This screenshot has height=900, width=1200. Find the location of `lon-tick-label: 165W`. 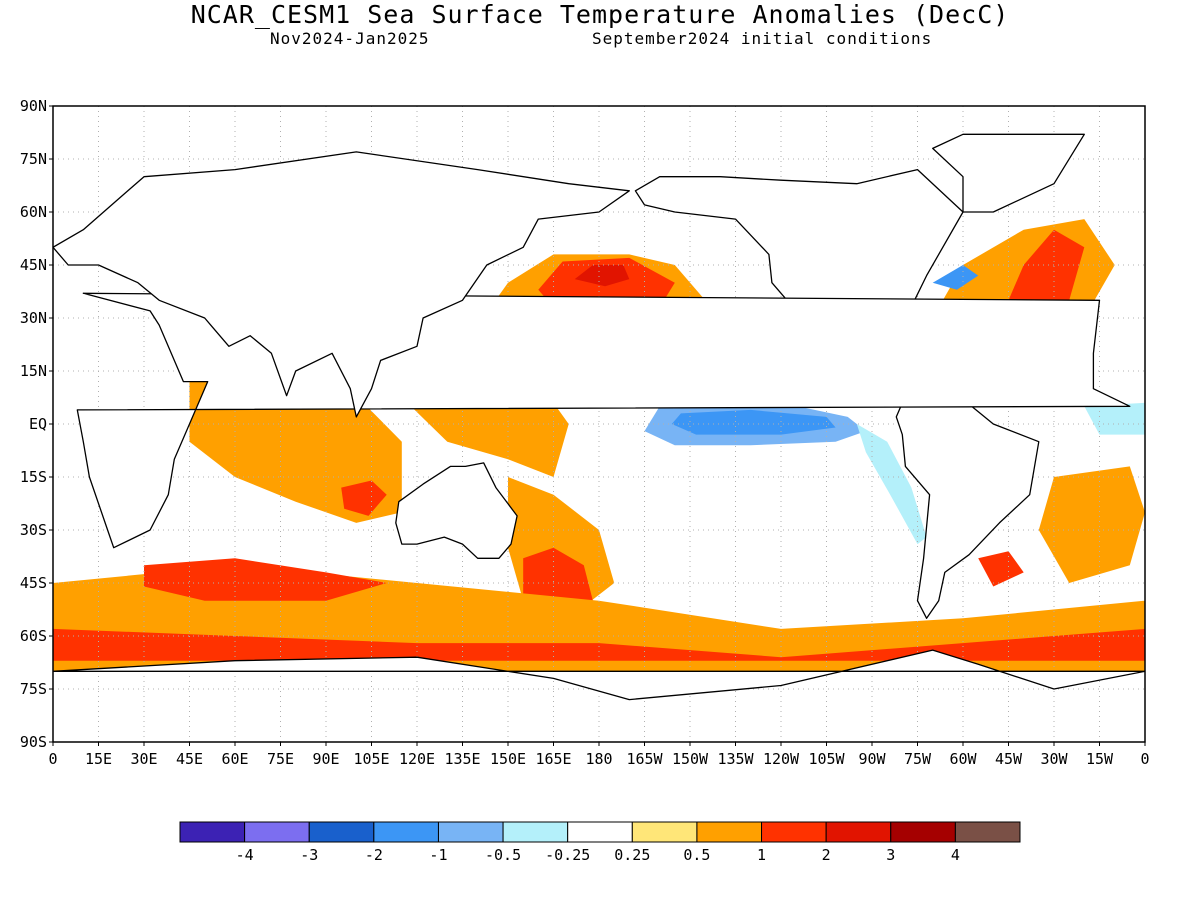

lon-tick-label: 165W is located at coordinates (644, 759).